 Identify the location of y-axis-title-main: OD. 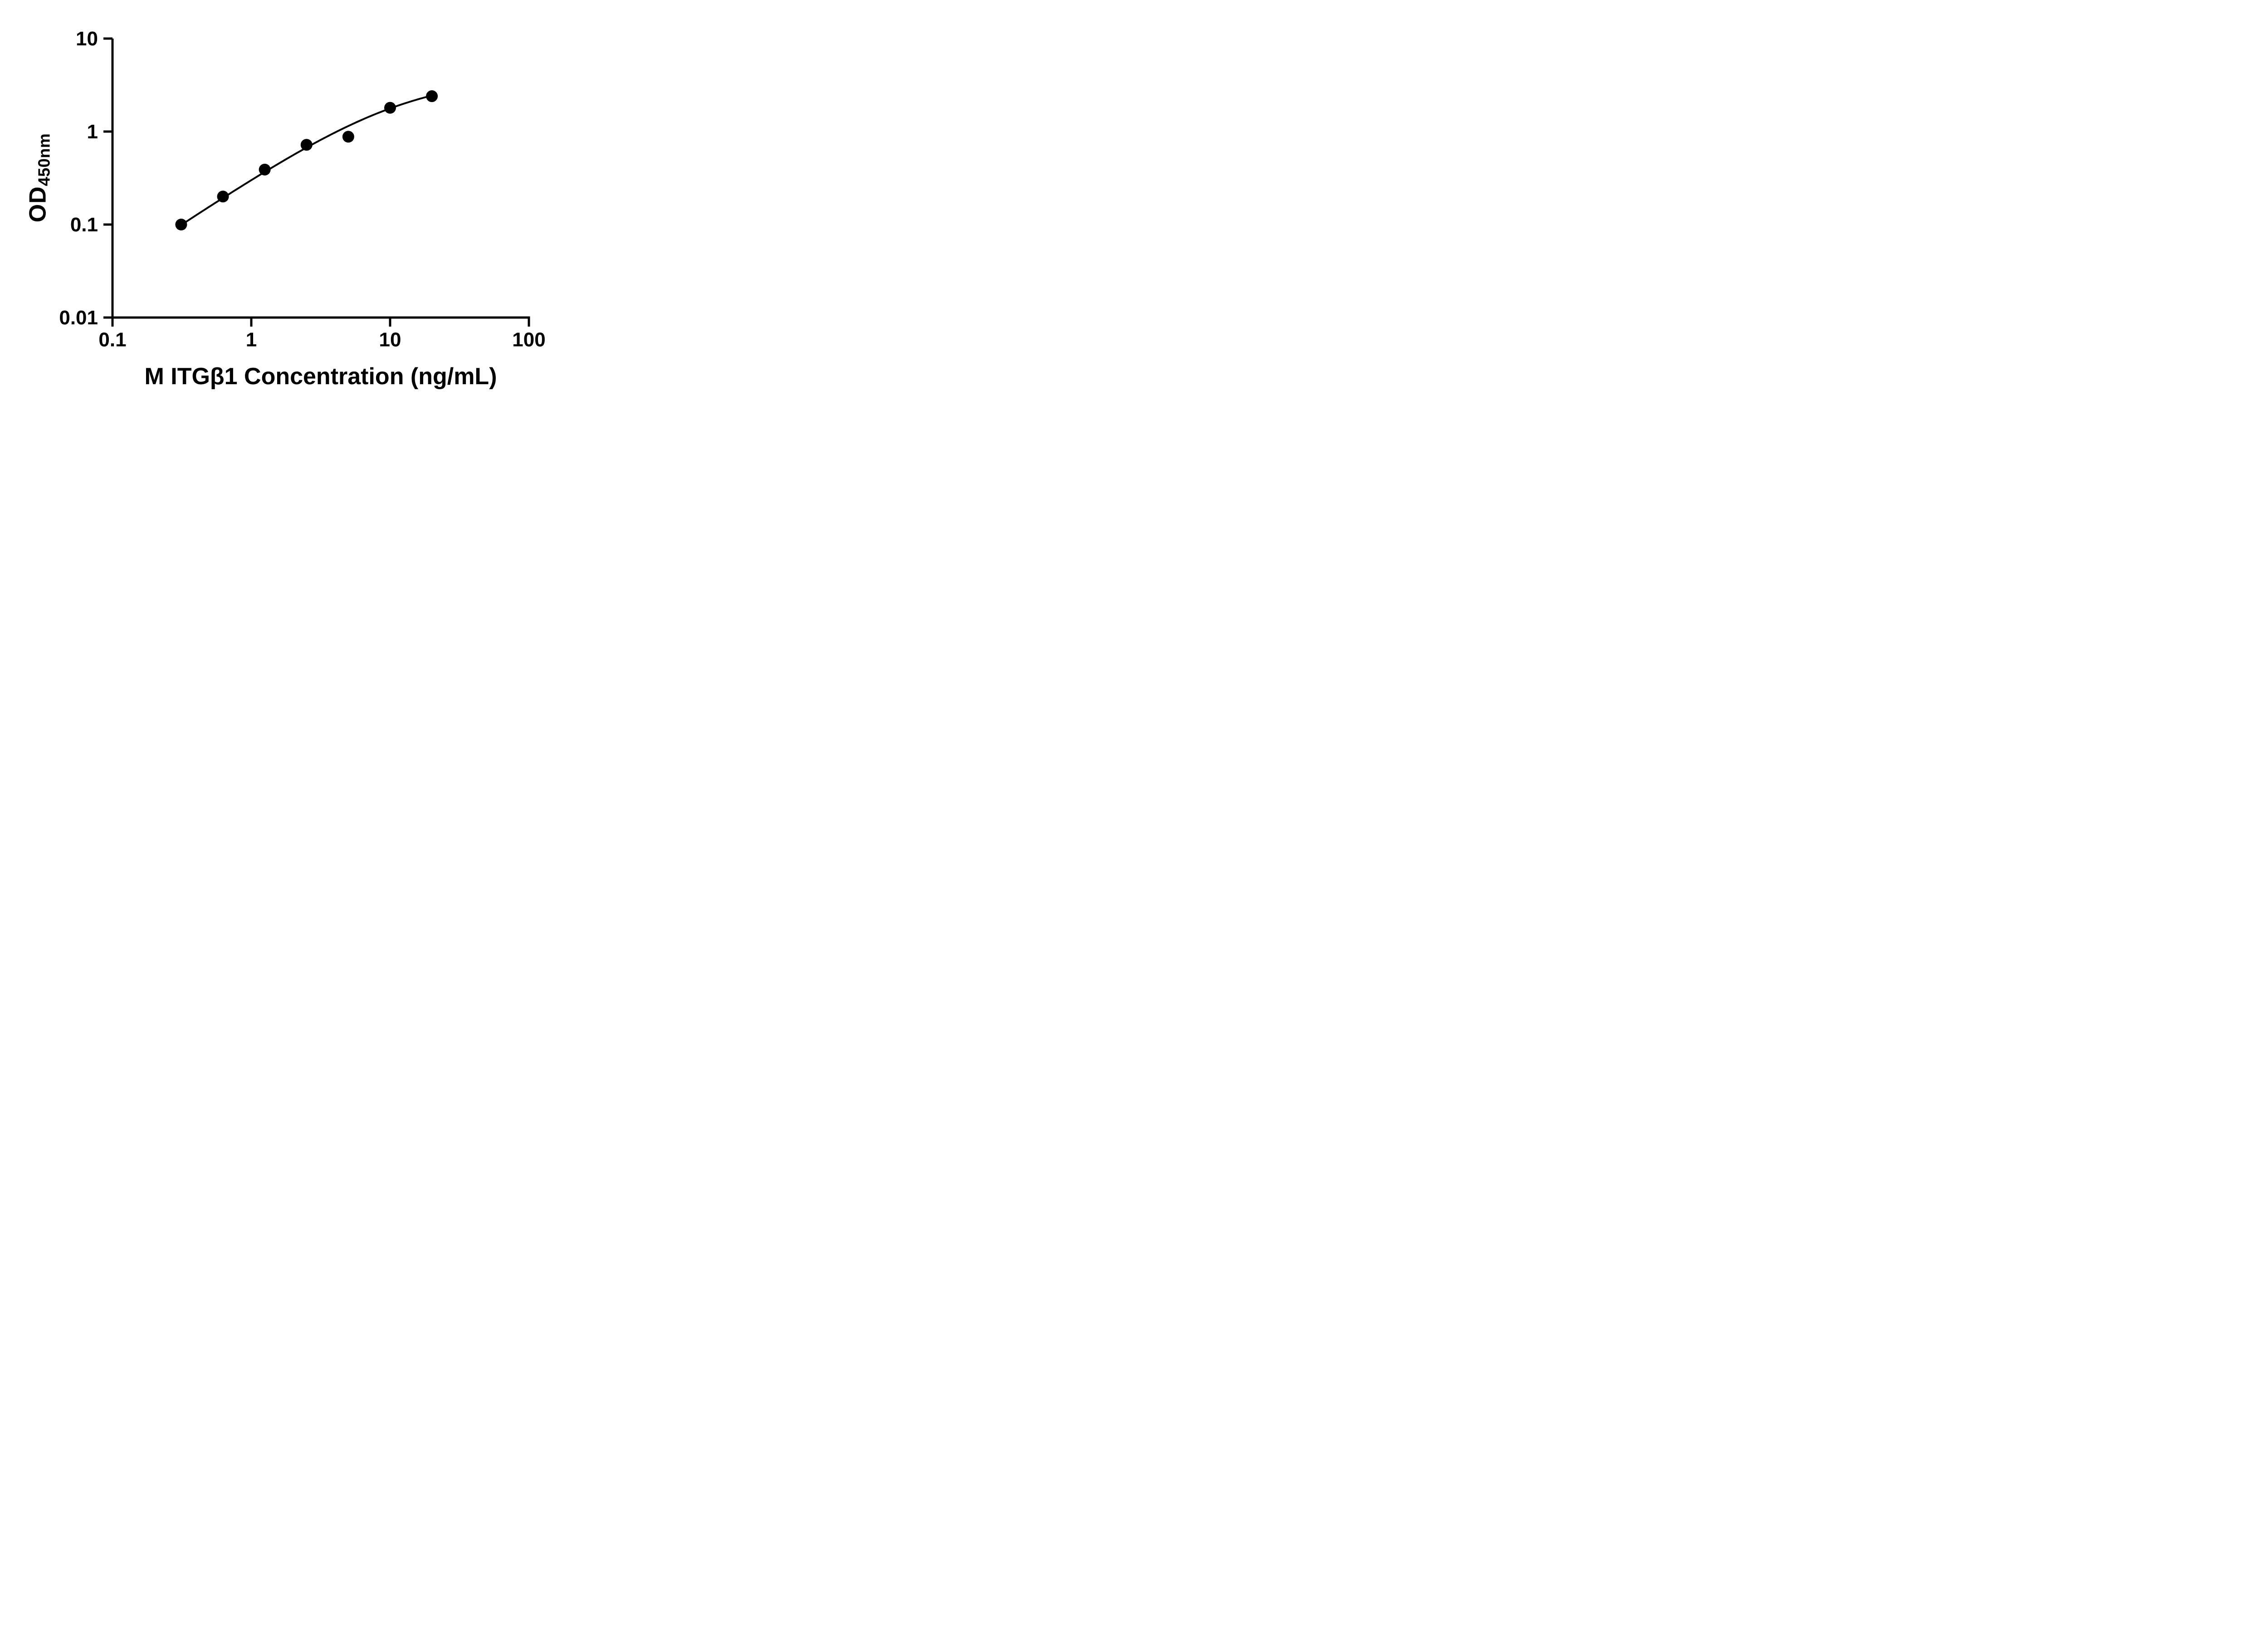
(38, 204).